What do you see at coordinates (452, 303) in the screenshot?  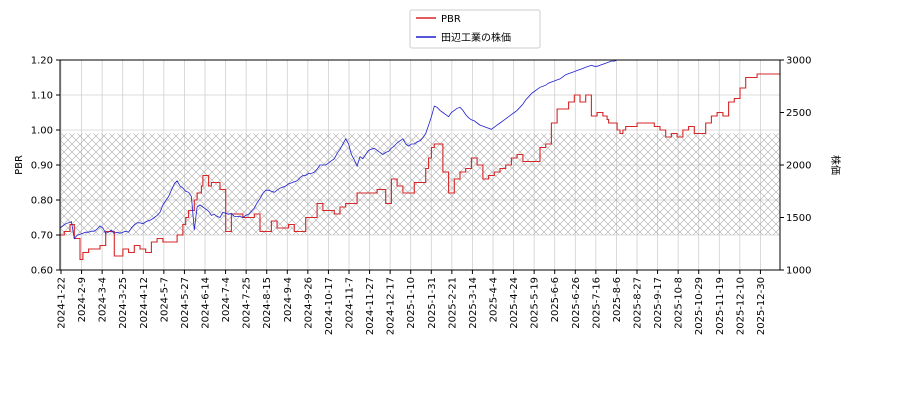 I see `x-tick-label: 2025-2-21` at bounding box center [452, 303].